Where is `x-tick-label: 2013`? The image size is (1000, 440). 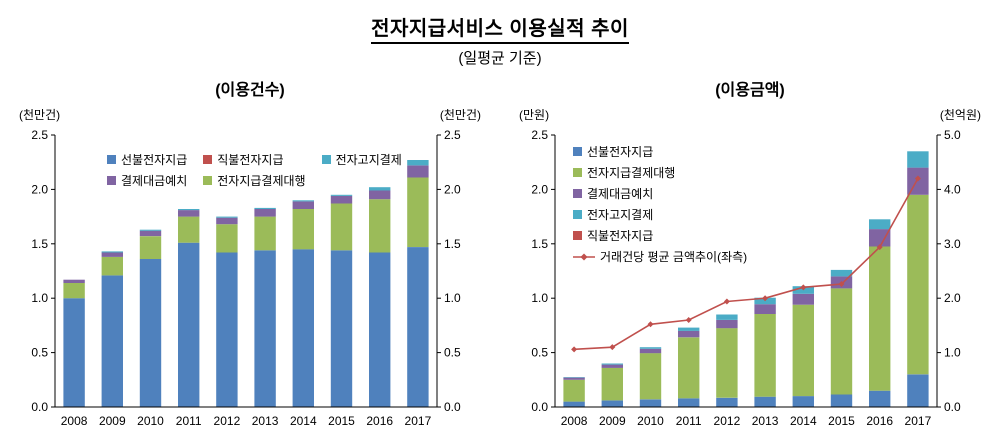
x-tick-label: 2013 is located at coordinates (765, 421).